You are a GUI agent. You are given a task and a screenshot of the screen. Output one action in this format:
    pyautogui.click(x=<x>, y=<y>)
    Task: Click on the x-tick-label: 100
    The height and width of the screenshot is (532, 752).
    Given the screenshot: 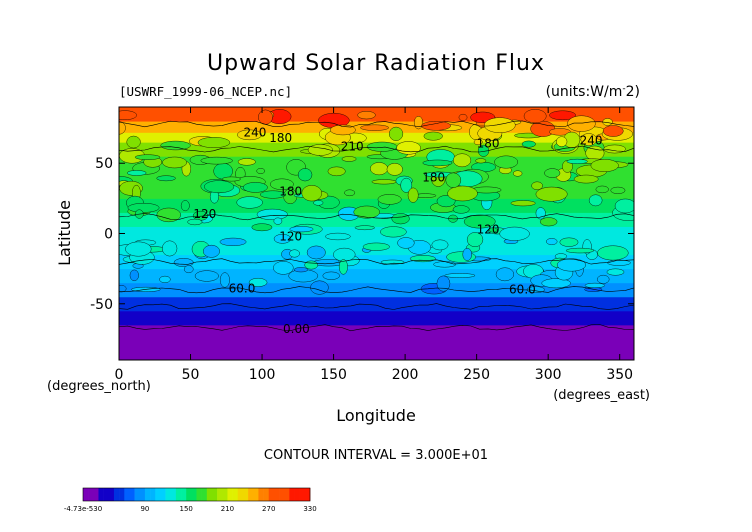 What is the action you would take?
    pyautogui.click(x=262, y=375)
    